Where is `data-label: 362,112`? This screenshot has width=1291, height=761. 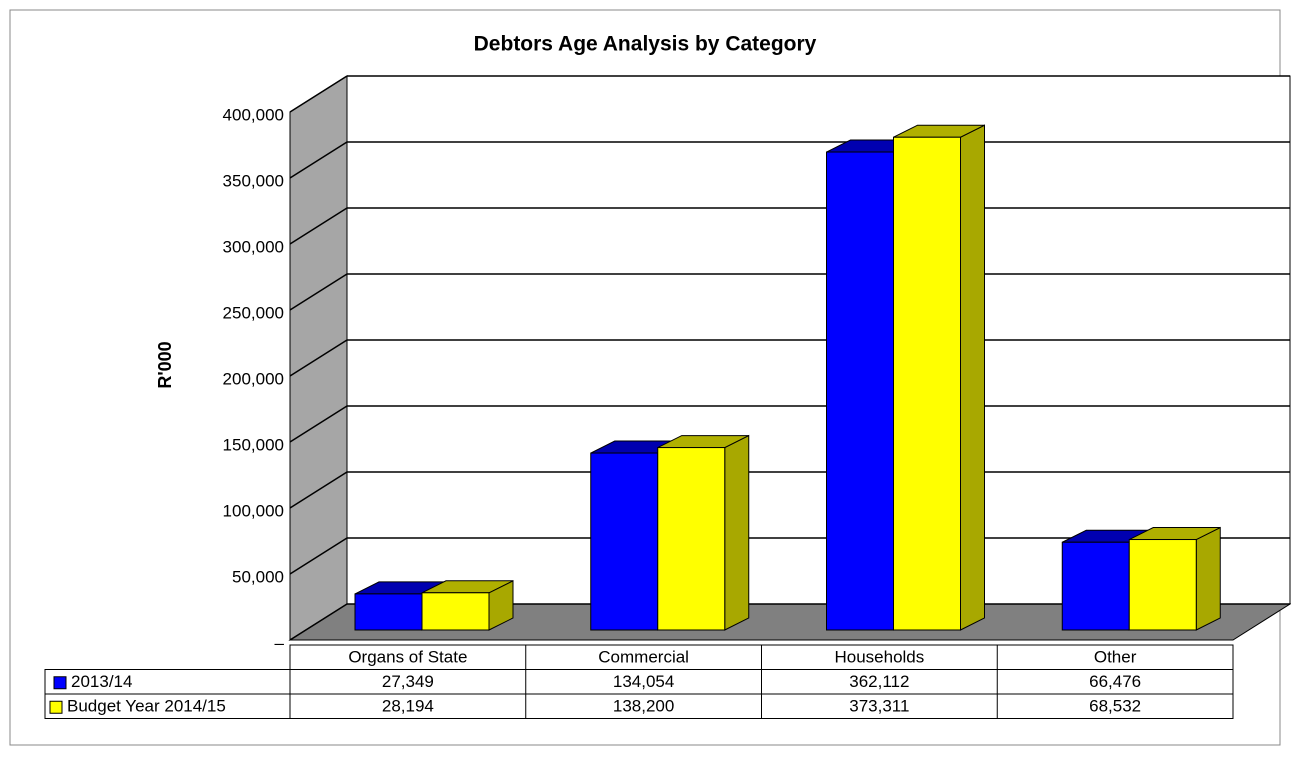
data-label: 362,112 is located at coordinates (879, 681).